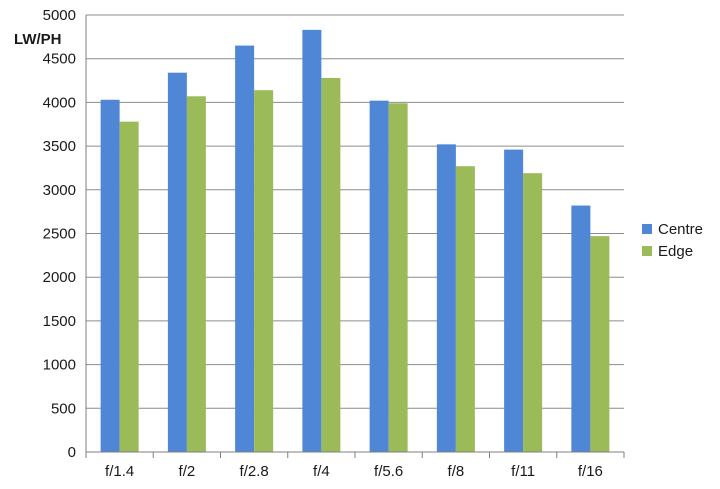  Describe the element at coordinates (196, 274) in the screenshot. I see `bar-edge-f2` at that location.